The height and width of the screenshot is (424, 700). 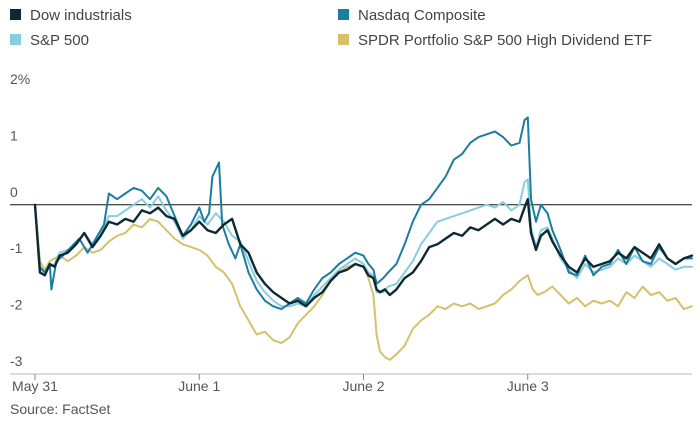 I want to click on x-tick-label: June 2, so click(x=363, y=386).